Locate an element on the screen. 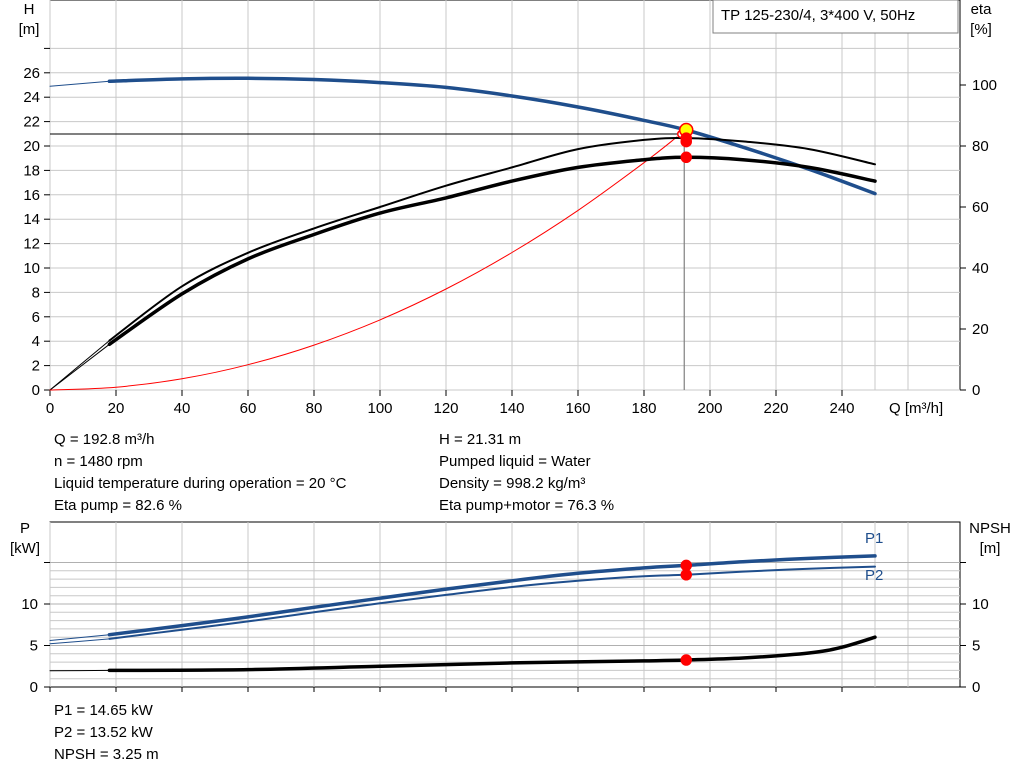 This screenshot has width=1024, height=781. head-tick-label: 0 is located at coordinates (36, 390).